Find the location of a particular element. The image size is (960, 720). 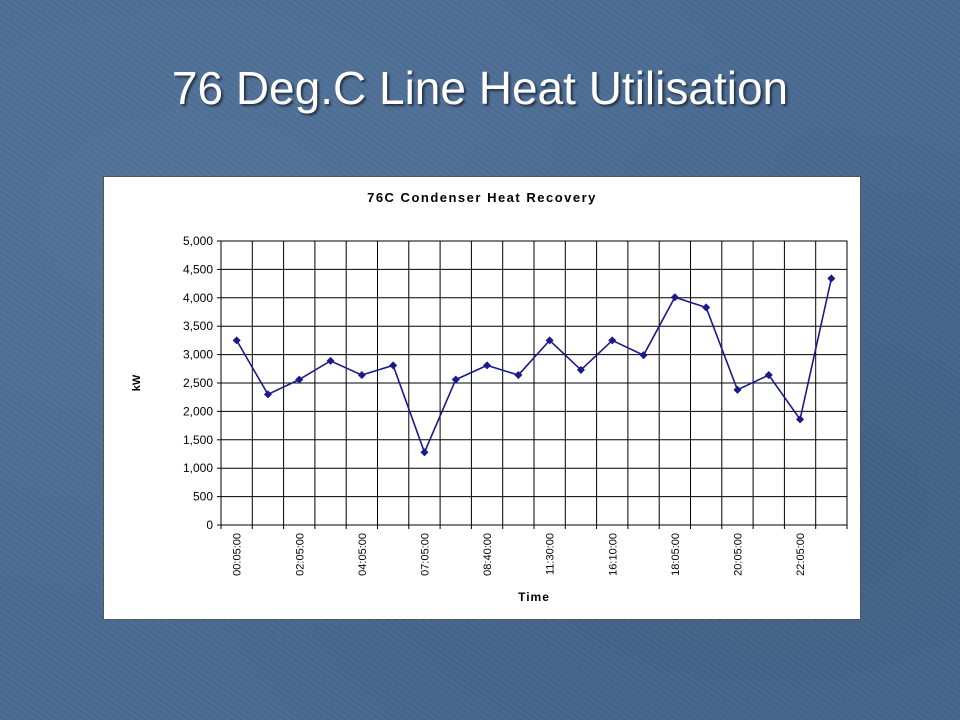

y-tick-label: 500 is located at coordinates (203, 497).